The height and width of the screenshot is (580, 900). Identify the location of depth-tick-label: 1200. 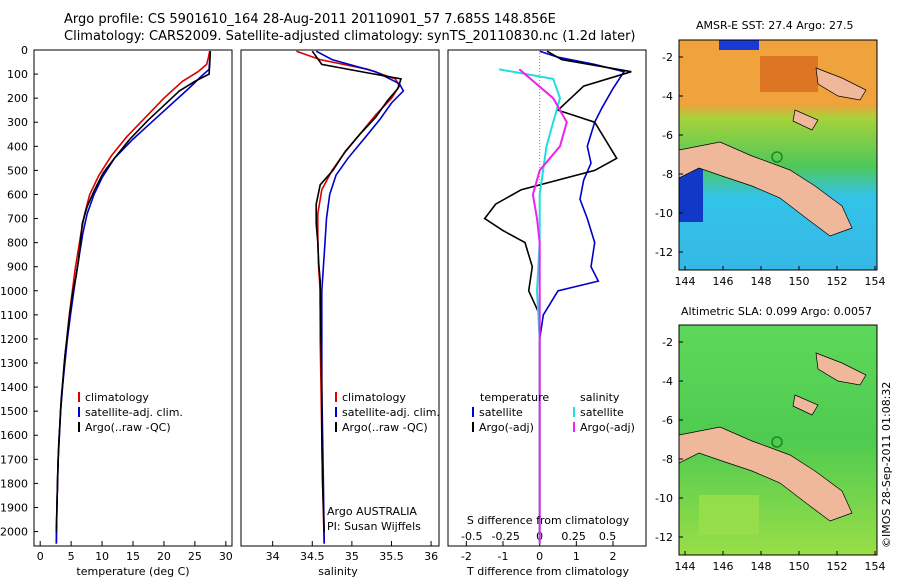
(14, 339).